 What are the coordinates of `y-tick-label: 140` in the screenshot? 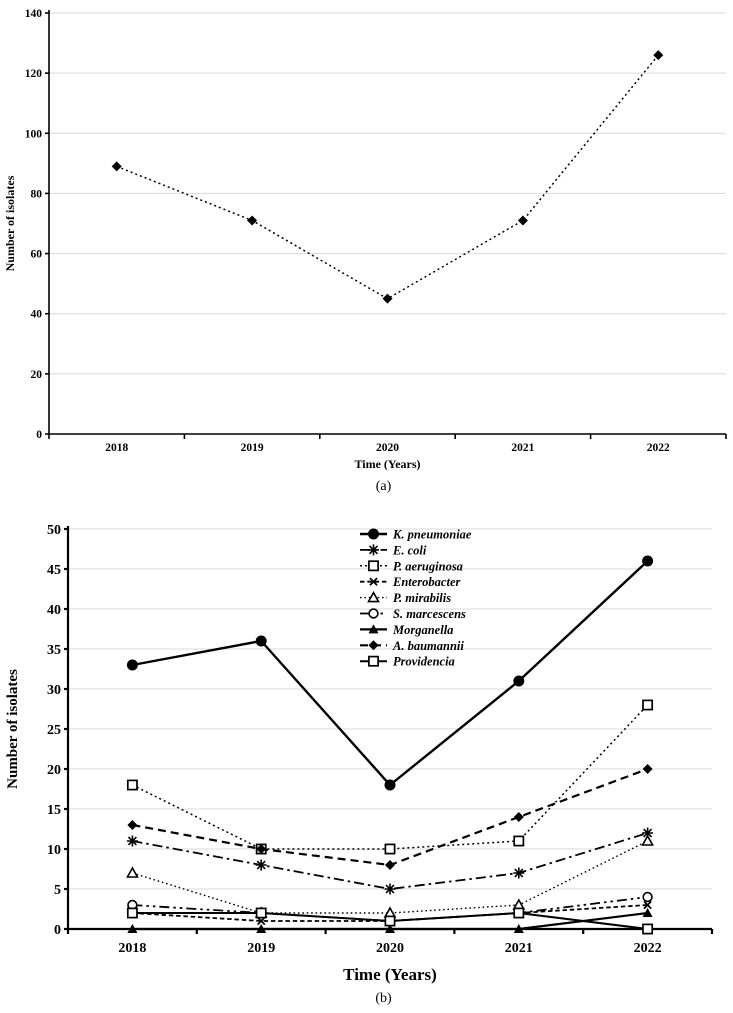 It's located at (34, 14).